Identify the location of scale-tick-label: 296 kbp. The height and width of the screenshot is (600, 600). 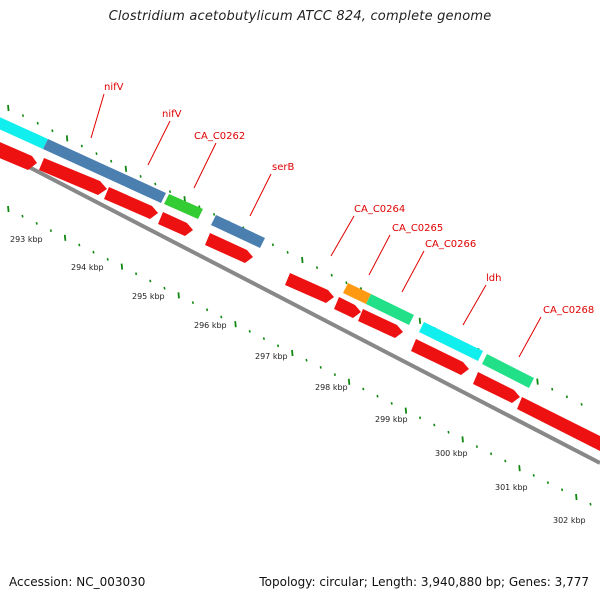
(210, 325).